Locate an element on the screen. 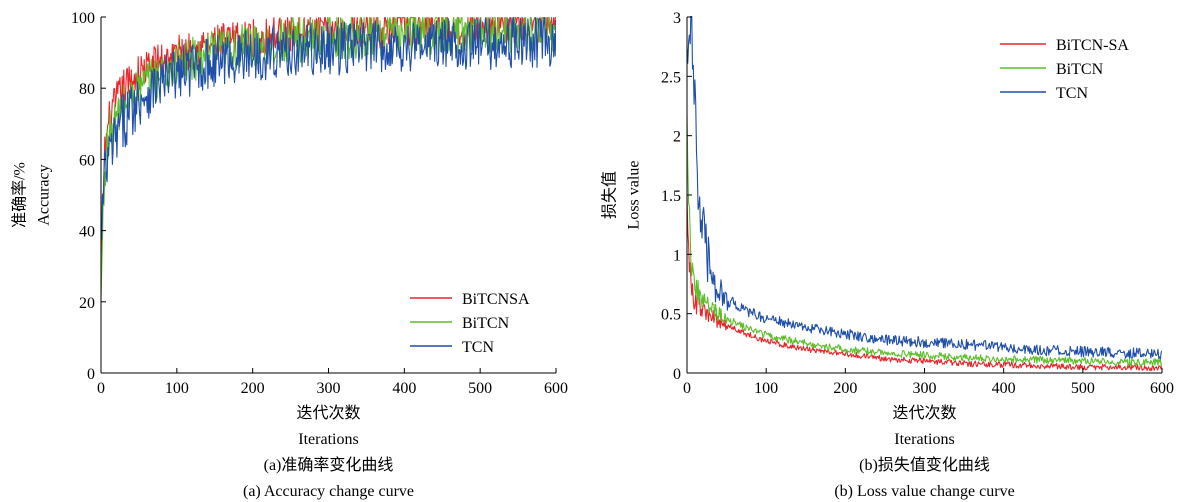 Image resolution: width=1183 pixels, height=502 pixels. y-tick-label: 3 is located at coordinates (677, 18).